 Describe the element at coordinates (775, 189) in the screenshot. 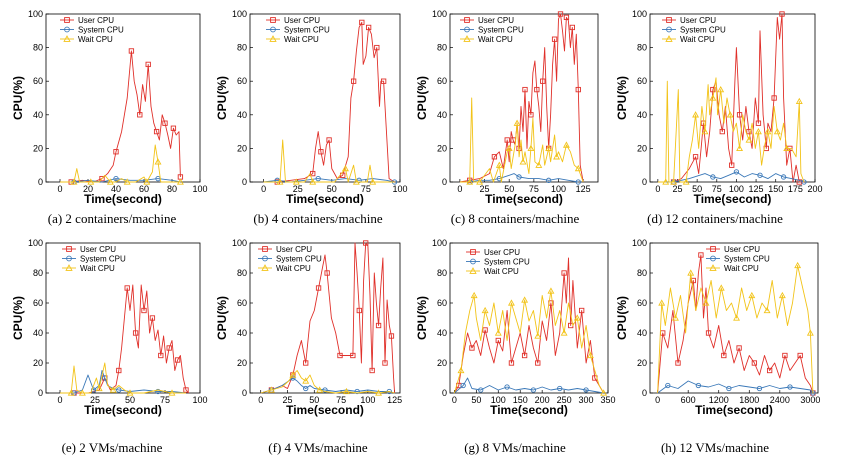

I see `x-tick-label: 150` at that location.